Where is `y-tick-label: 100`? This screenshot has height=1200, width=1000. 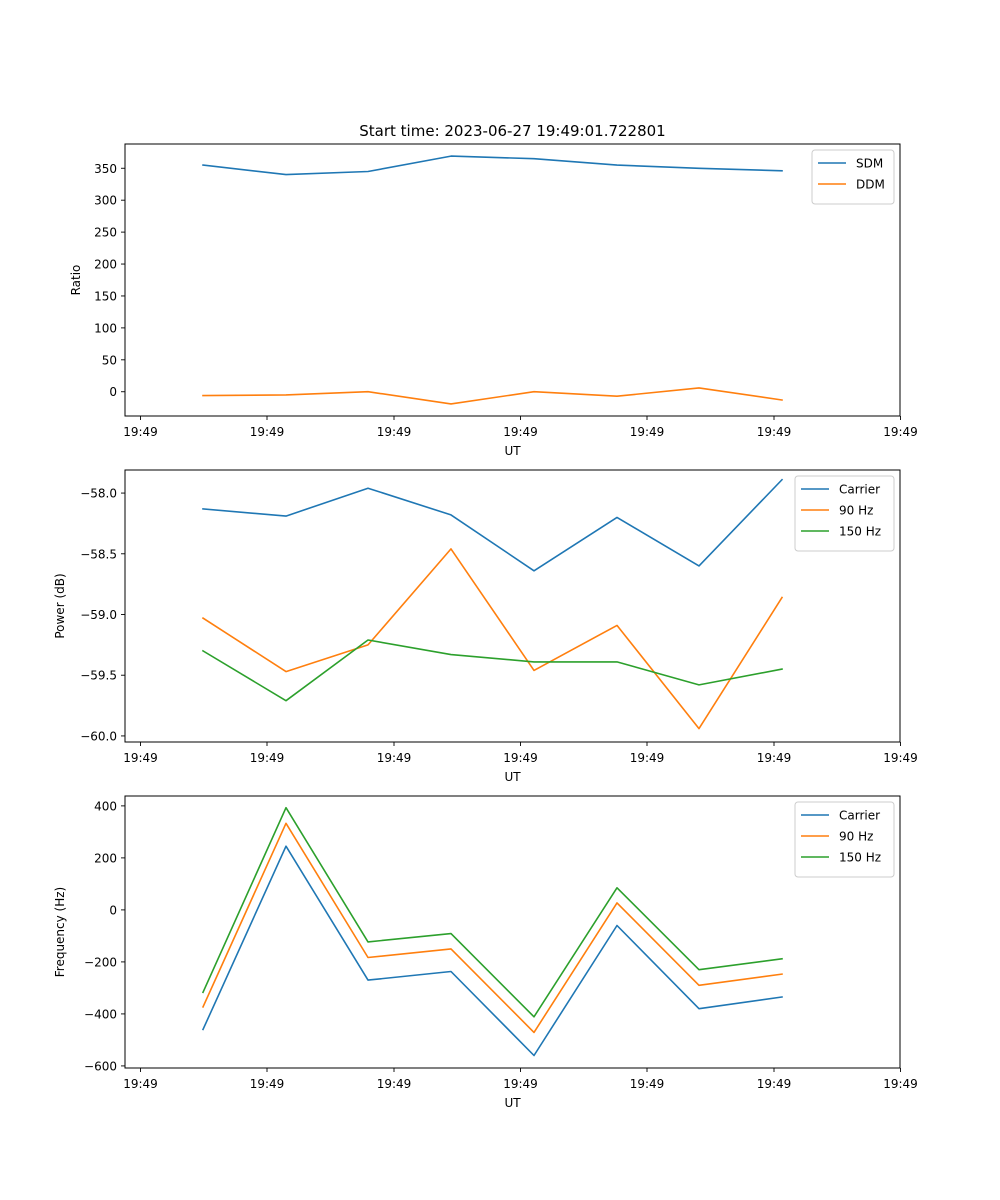
y-tick-label: 100 is located at coordinates (105, 328).